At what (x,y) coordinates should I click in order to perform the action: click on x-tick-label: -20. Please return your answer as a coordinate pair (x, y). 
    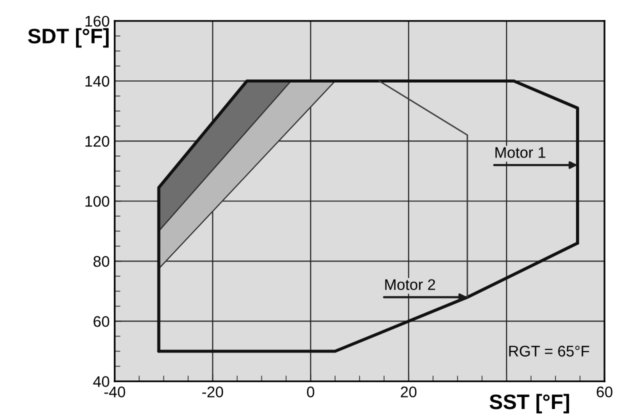
    Looking at the image, I should click on (213, 392).